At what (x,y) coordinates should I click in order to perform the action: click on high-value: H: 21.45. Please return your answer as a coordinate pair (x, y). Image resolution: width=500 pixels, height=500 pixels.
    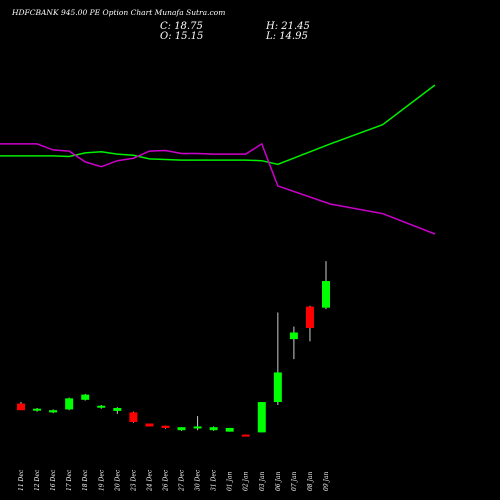
    Looking at the image, I should click on (288, 26).